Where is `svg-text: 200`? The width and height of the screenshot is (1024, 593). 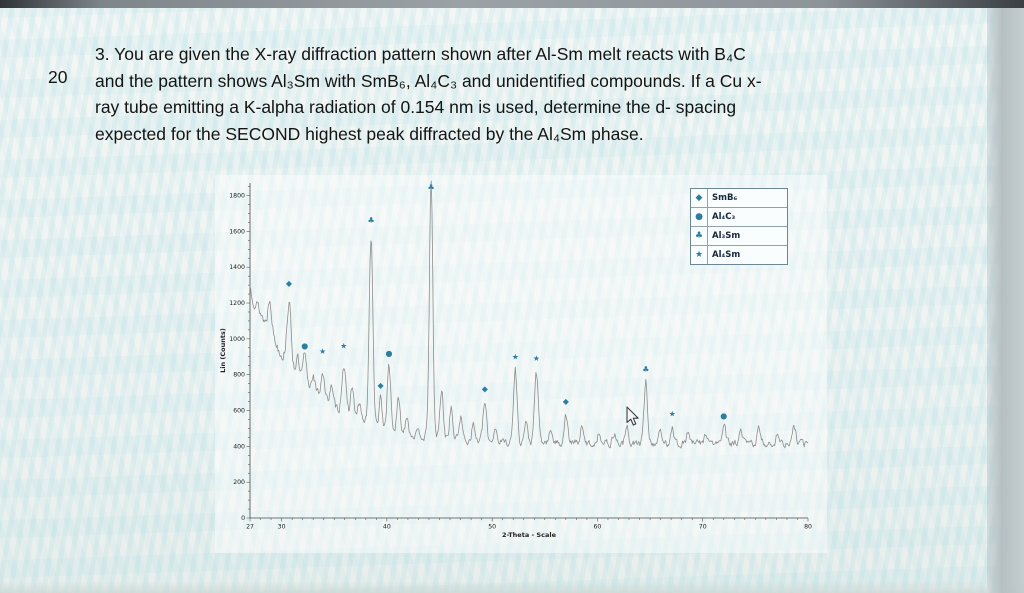
svg-text: 200 is located at coordinates (239, 482).